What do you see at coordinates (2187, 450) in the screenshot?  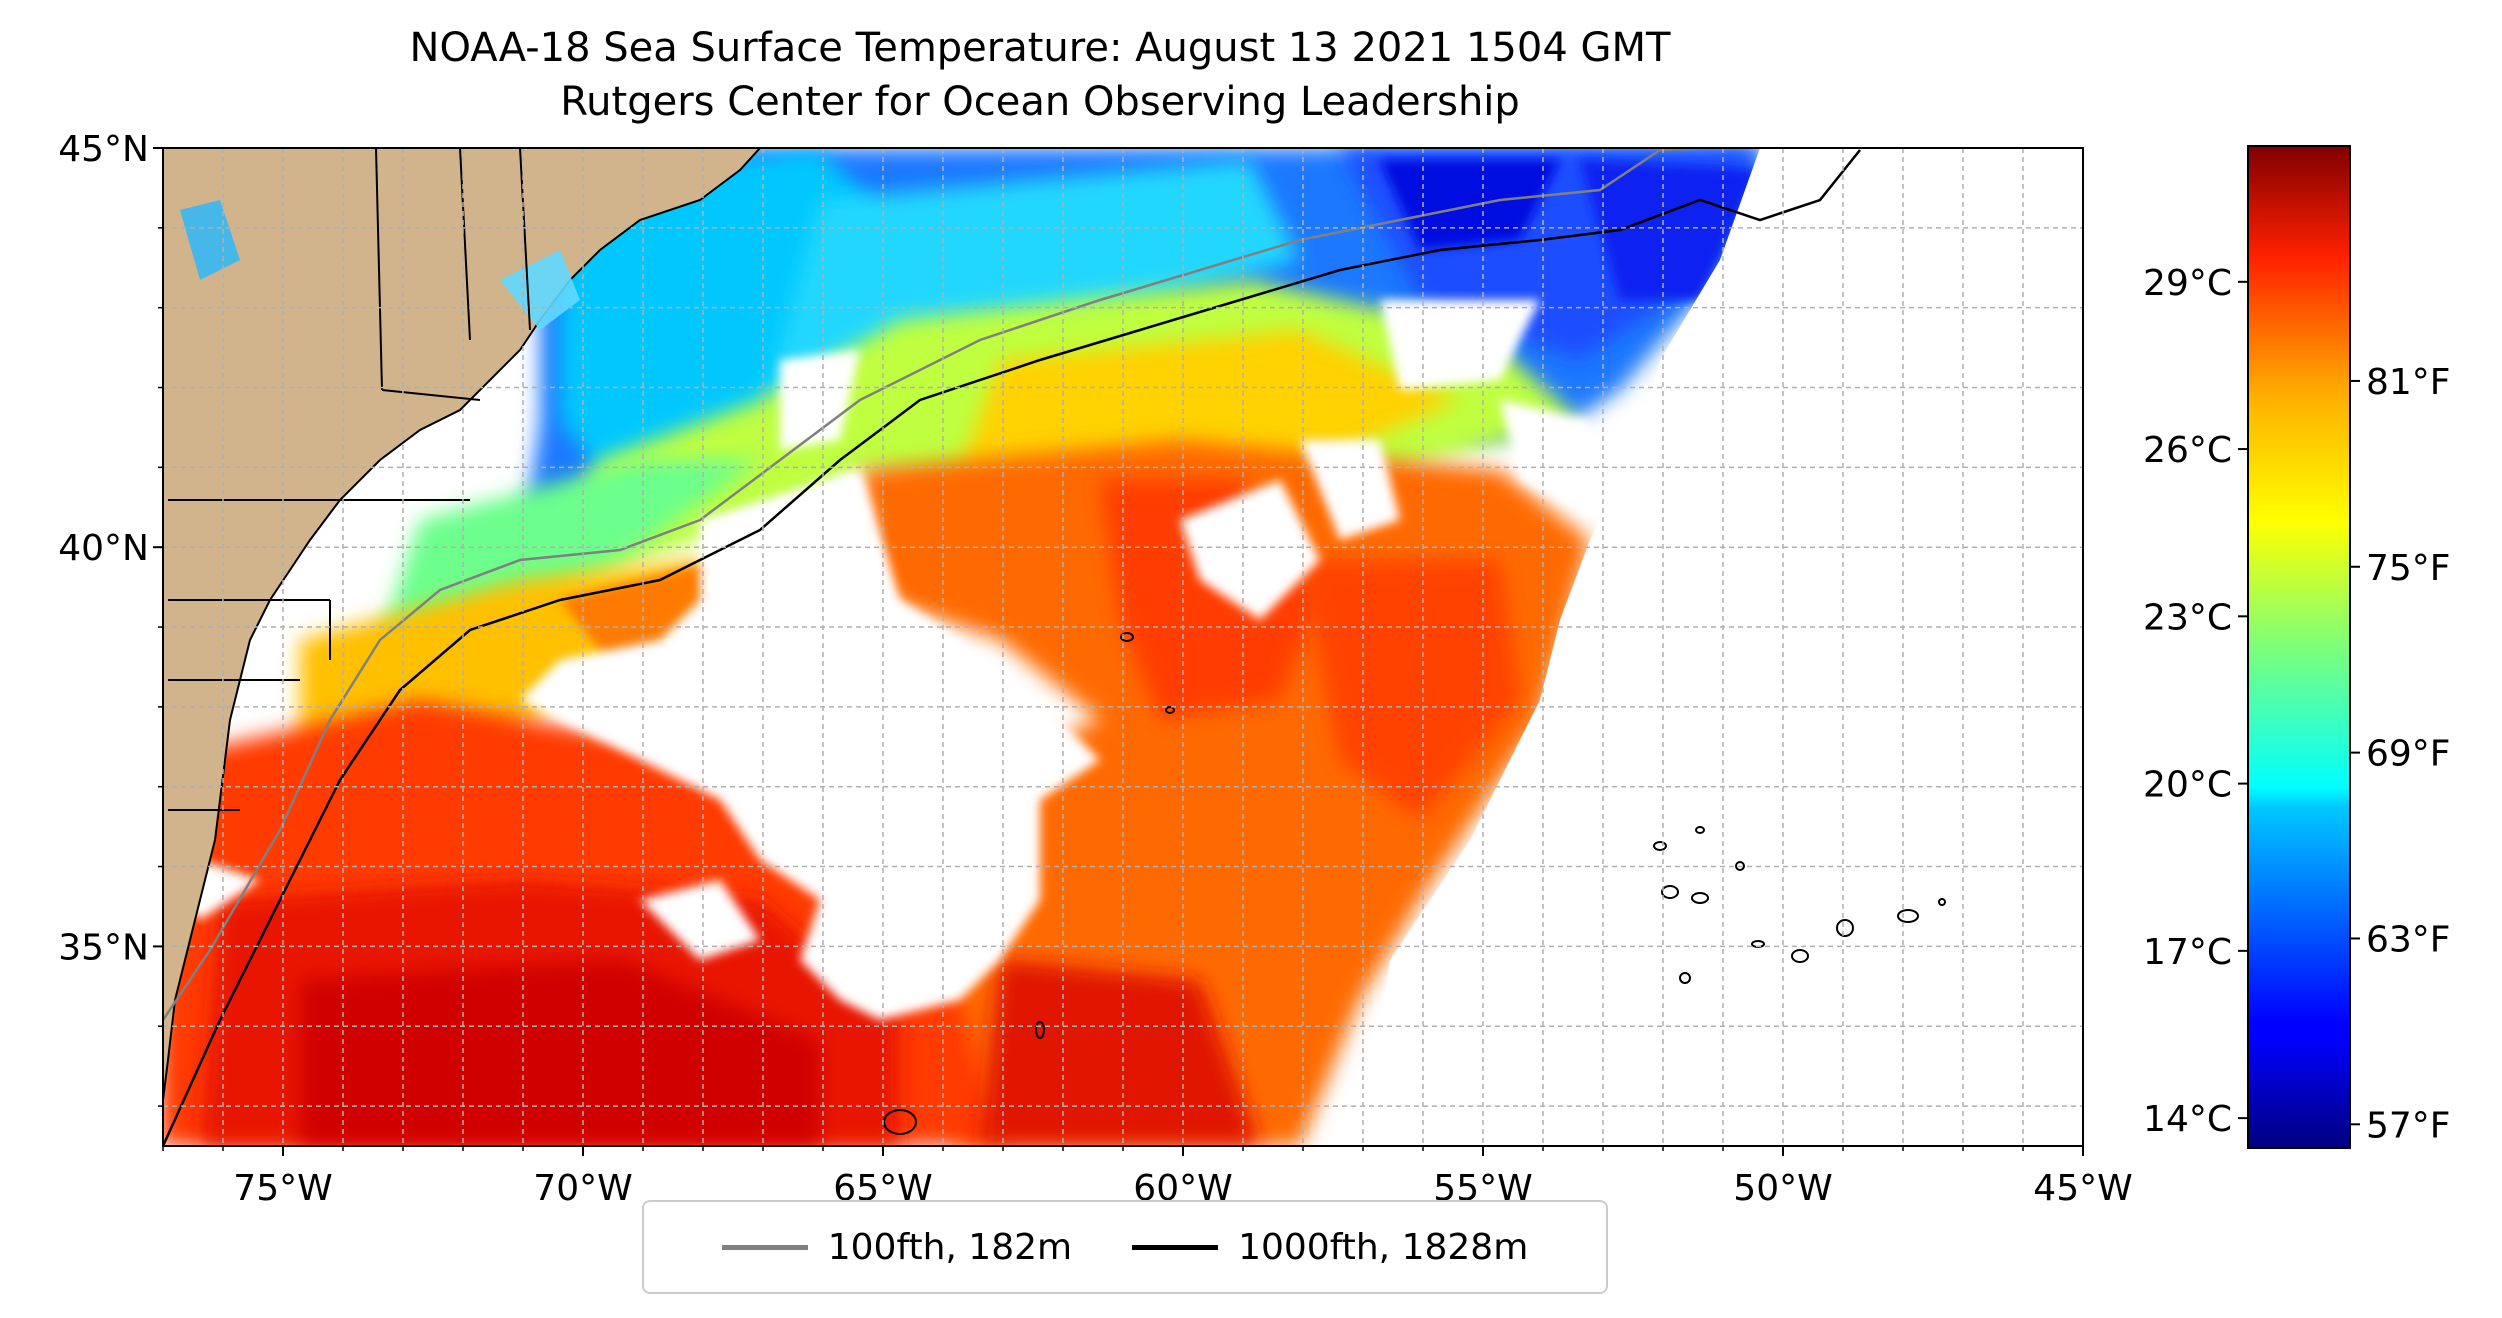 I see `colorbar-celsius-label: 26°C` at bounding box center [2187, 450].